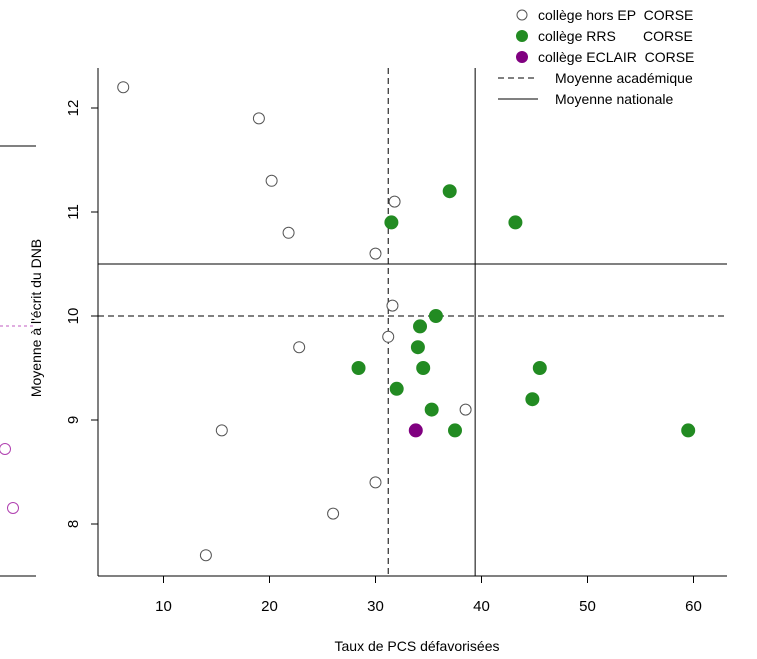  I want to click on legend-marker-rrs, so click(522, 36).